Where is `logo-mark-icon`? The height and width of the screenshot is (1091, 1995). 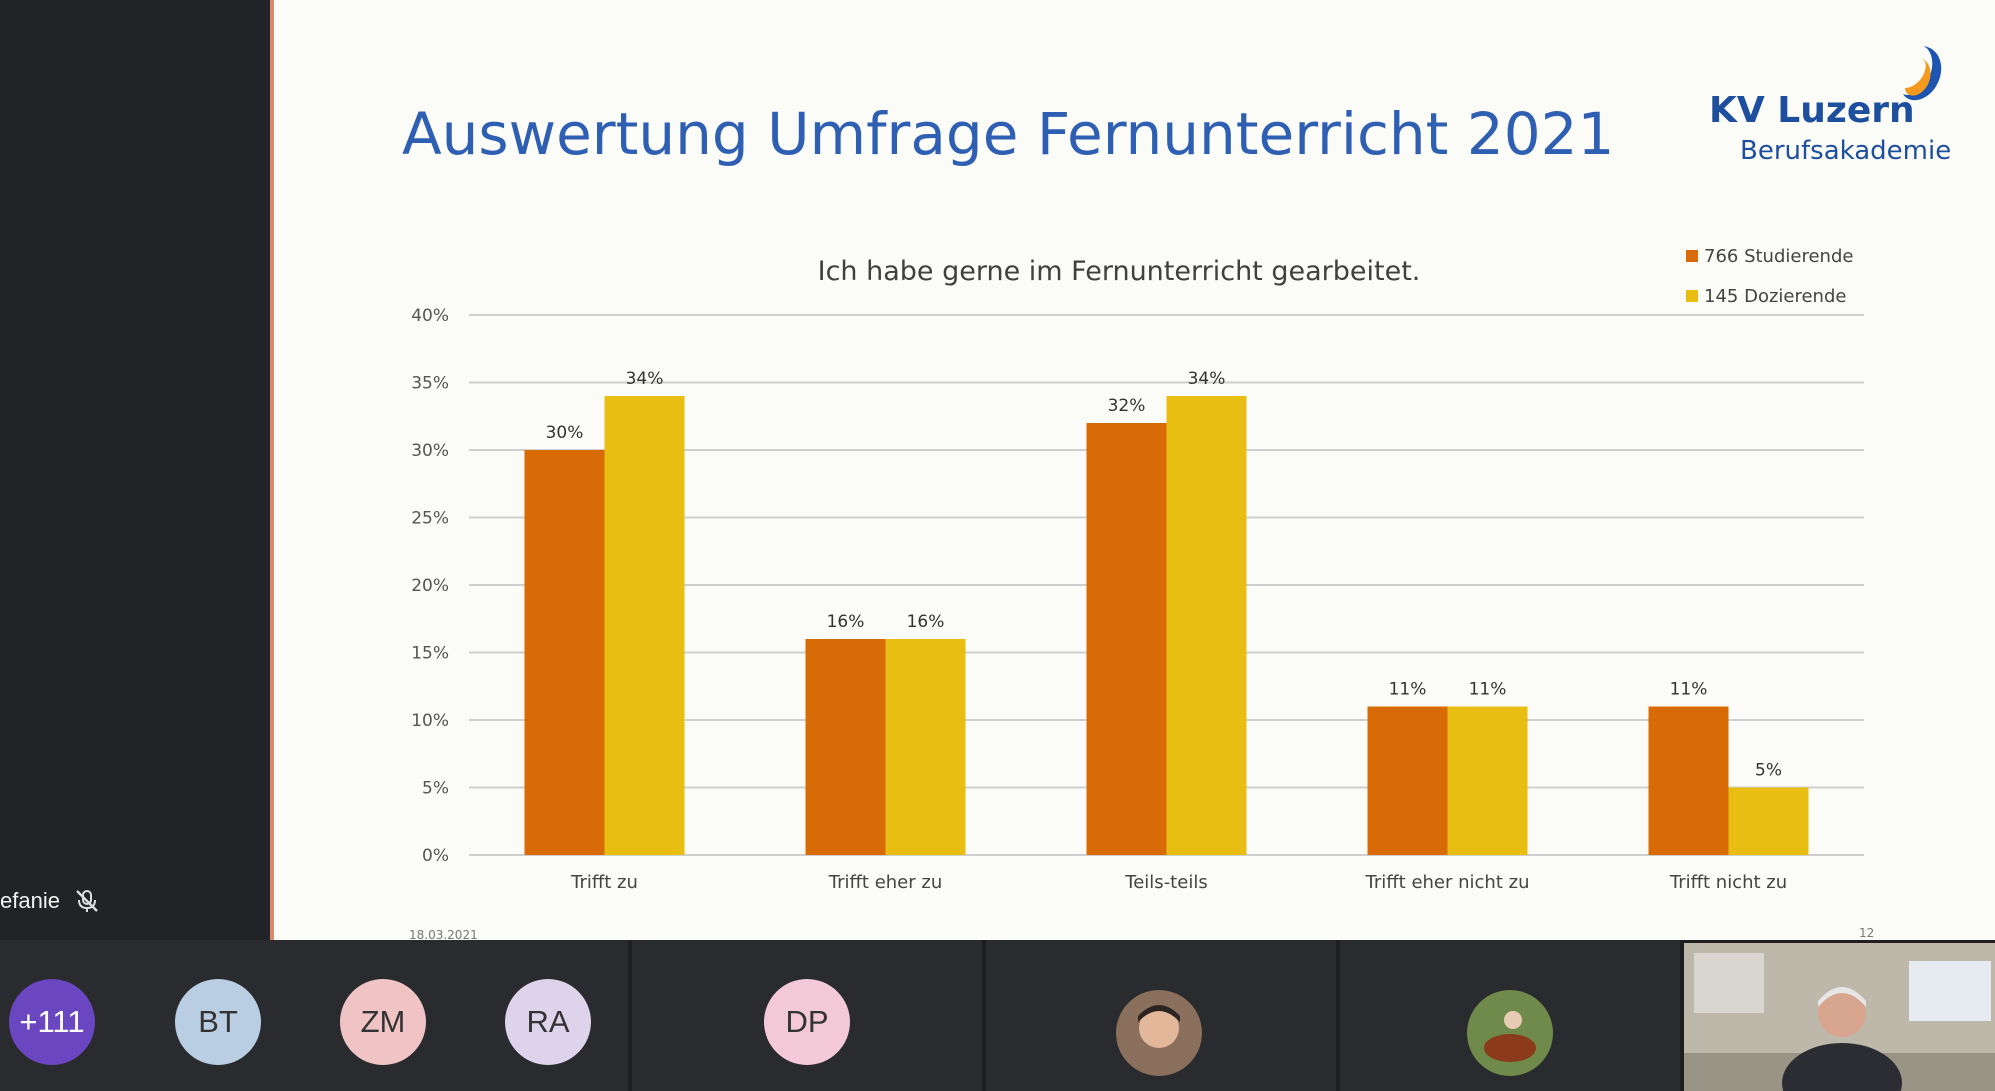 logo-mark-icon is located at coordinates (1922, 73).